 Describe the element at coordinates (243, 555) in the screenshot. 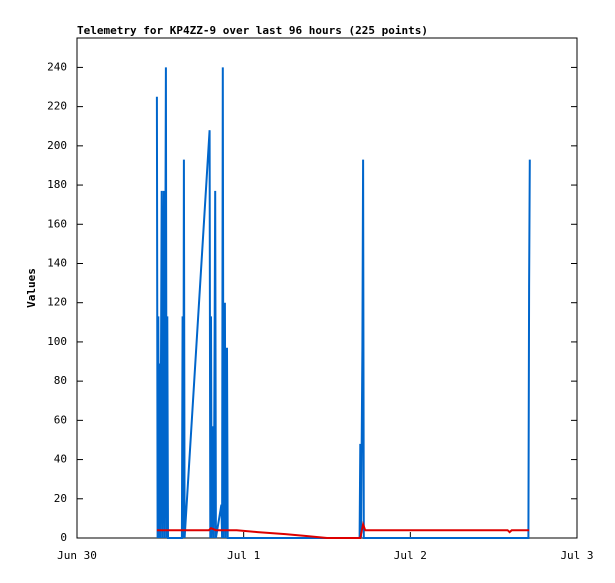

I see `x-tick-label: Jul 1` at that location.